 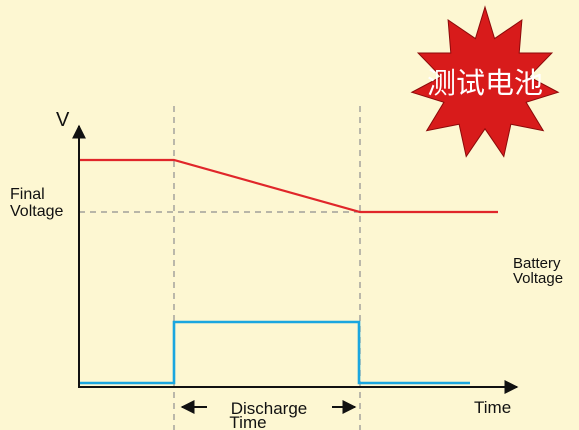 I want to click on battery-voltage-label-line2: Voltage, so click(x=538, y=278).